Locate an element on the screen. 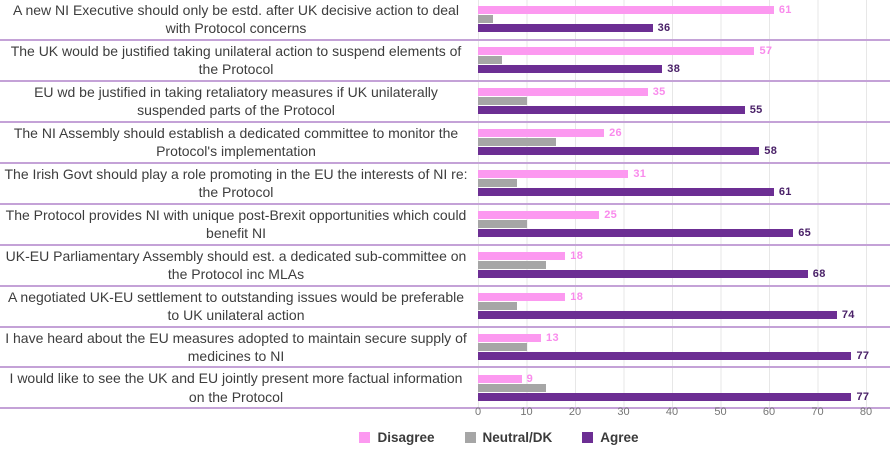  bar-group: 13 77 is located at coordinates (673, 347).